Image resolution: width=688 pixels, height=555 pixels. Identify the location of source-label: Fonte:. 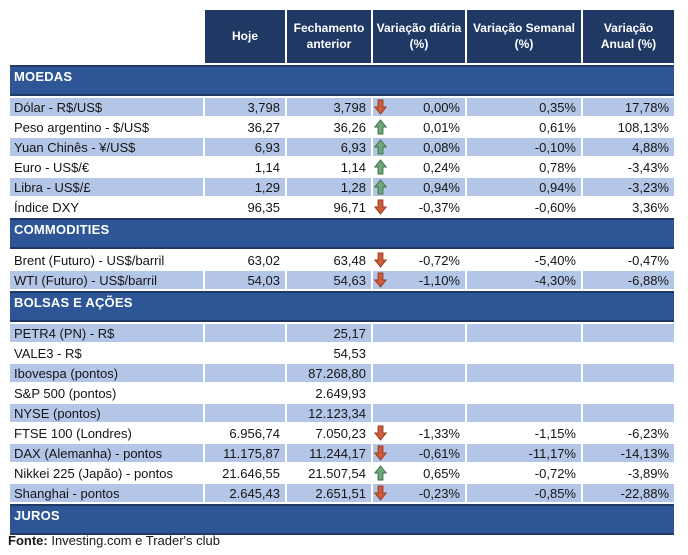
(28, 540).